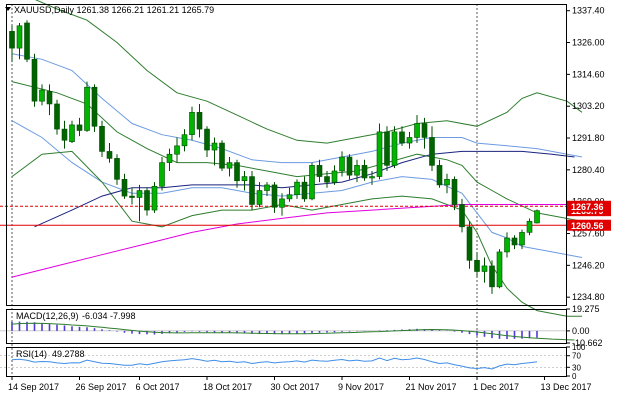 Image resolution: width=621 pixels, height=405 pixels. What do you see at coordinates (295, 387) in the screenshot?
I see `time-axis-tick-label: 30 Oct 2017` at bounding box center [295, 387].